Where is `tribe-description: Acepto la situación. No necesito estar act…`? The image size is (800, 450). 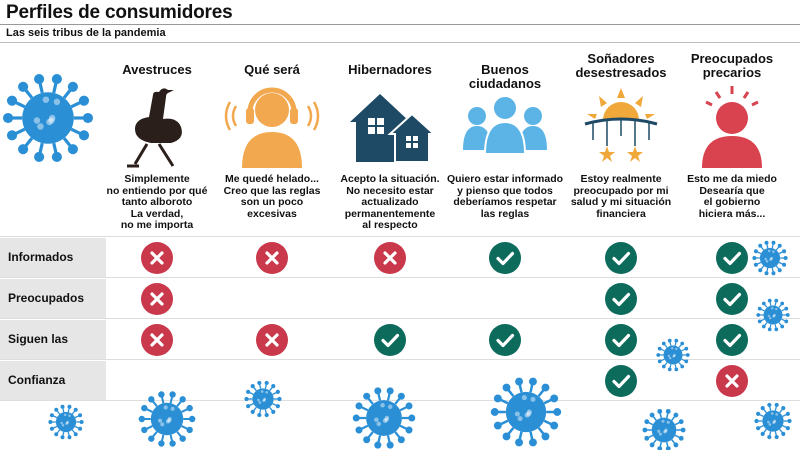
tribe-description: Acepto la situación. No necesito estar act… is located at coordinates (390, 202).